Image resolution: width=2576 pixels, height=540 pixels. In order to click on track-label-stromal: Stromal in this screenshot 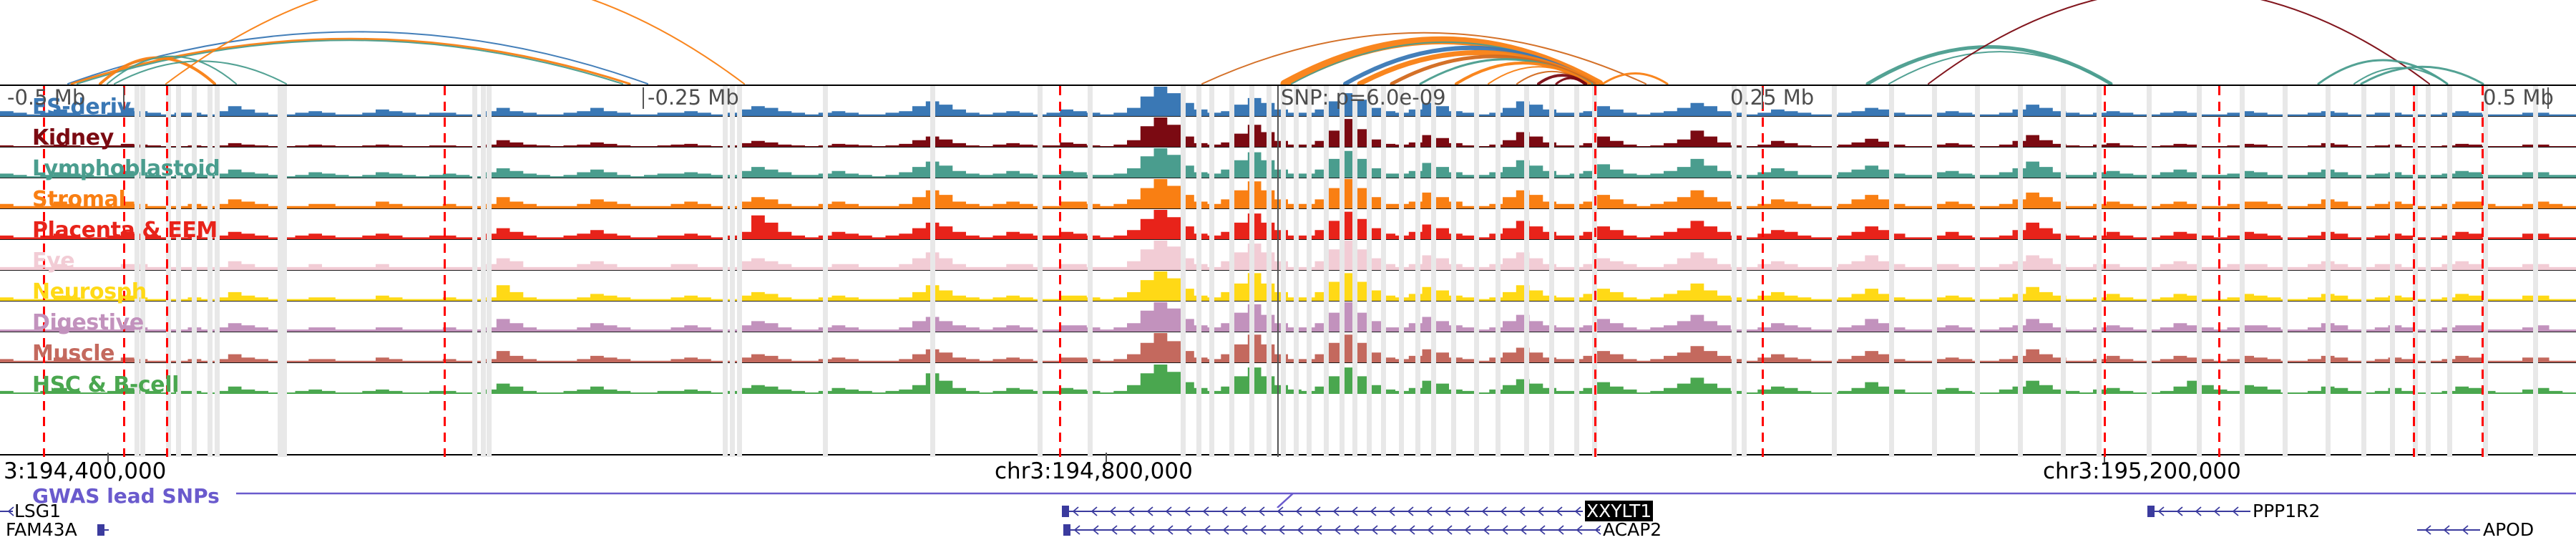, I will do `click(79, 199)`.